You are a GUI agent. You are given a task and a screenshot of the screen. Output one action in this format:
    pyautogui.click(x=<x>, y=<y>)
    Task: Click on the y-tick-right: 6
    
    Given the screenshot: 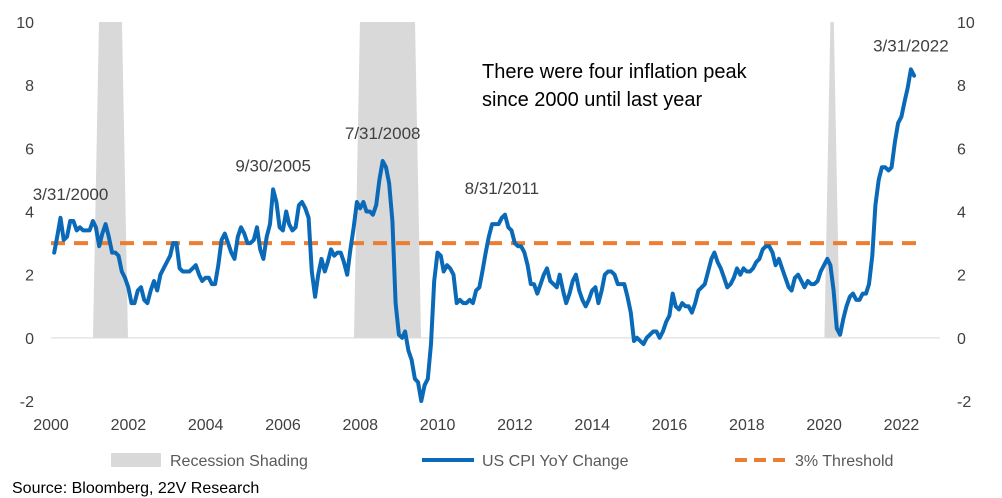 What is the action you would take?
    pyautogui.click(x=961, y=149)
    